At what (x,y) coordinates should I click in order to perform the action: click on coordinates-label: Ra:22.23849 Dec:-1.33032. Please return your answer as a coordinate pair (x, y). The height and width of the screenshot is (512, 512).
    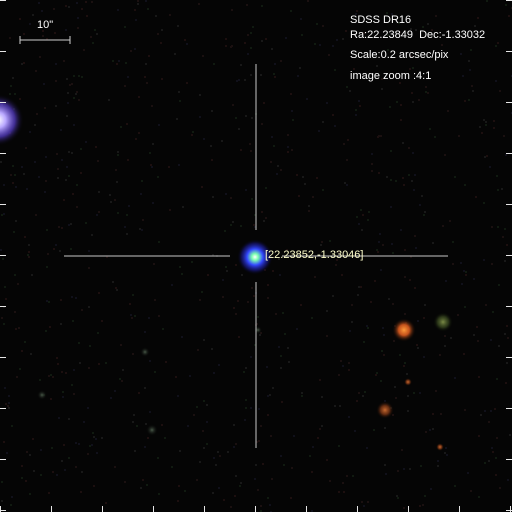
    Looking at the image, I should click on (418, 35).